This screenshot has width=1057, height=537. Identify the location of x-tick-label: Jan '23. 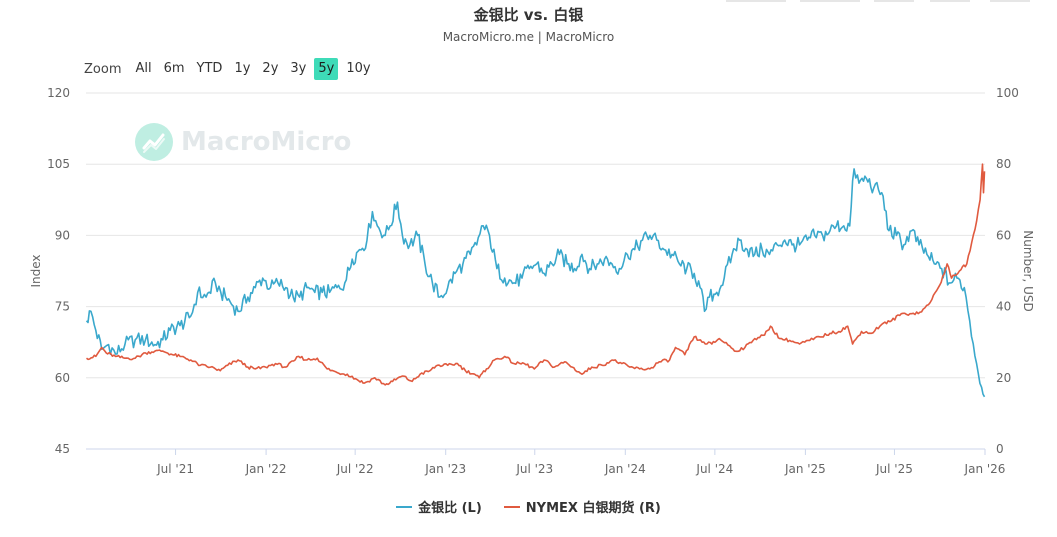
(445, 469).